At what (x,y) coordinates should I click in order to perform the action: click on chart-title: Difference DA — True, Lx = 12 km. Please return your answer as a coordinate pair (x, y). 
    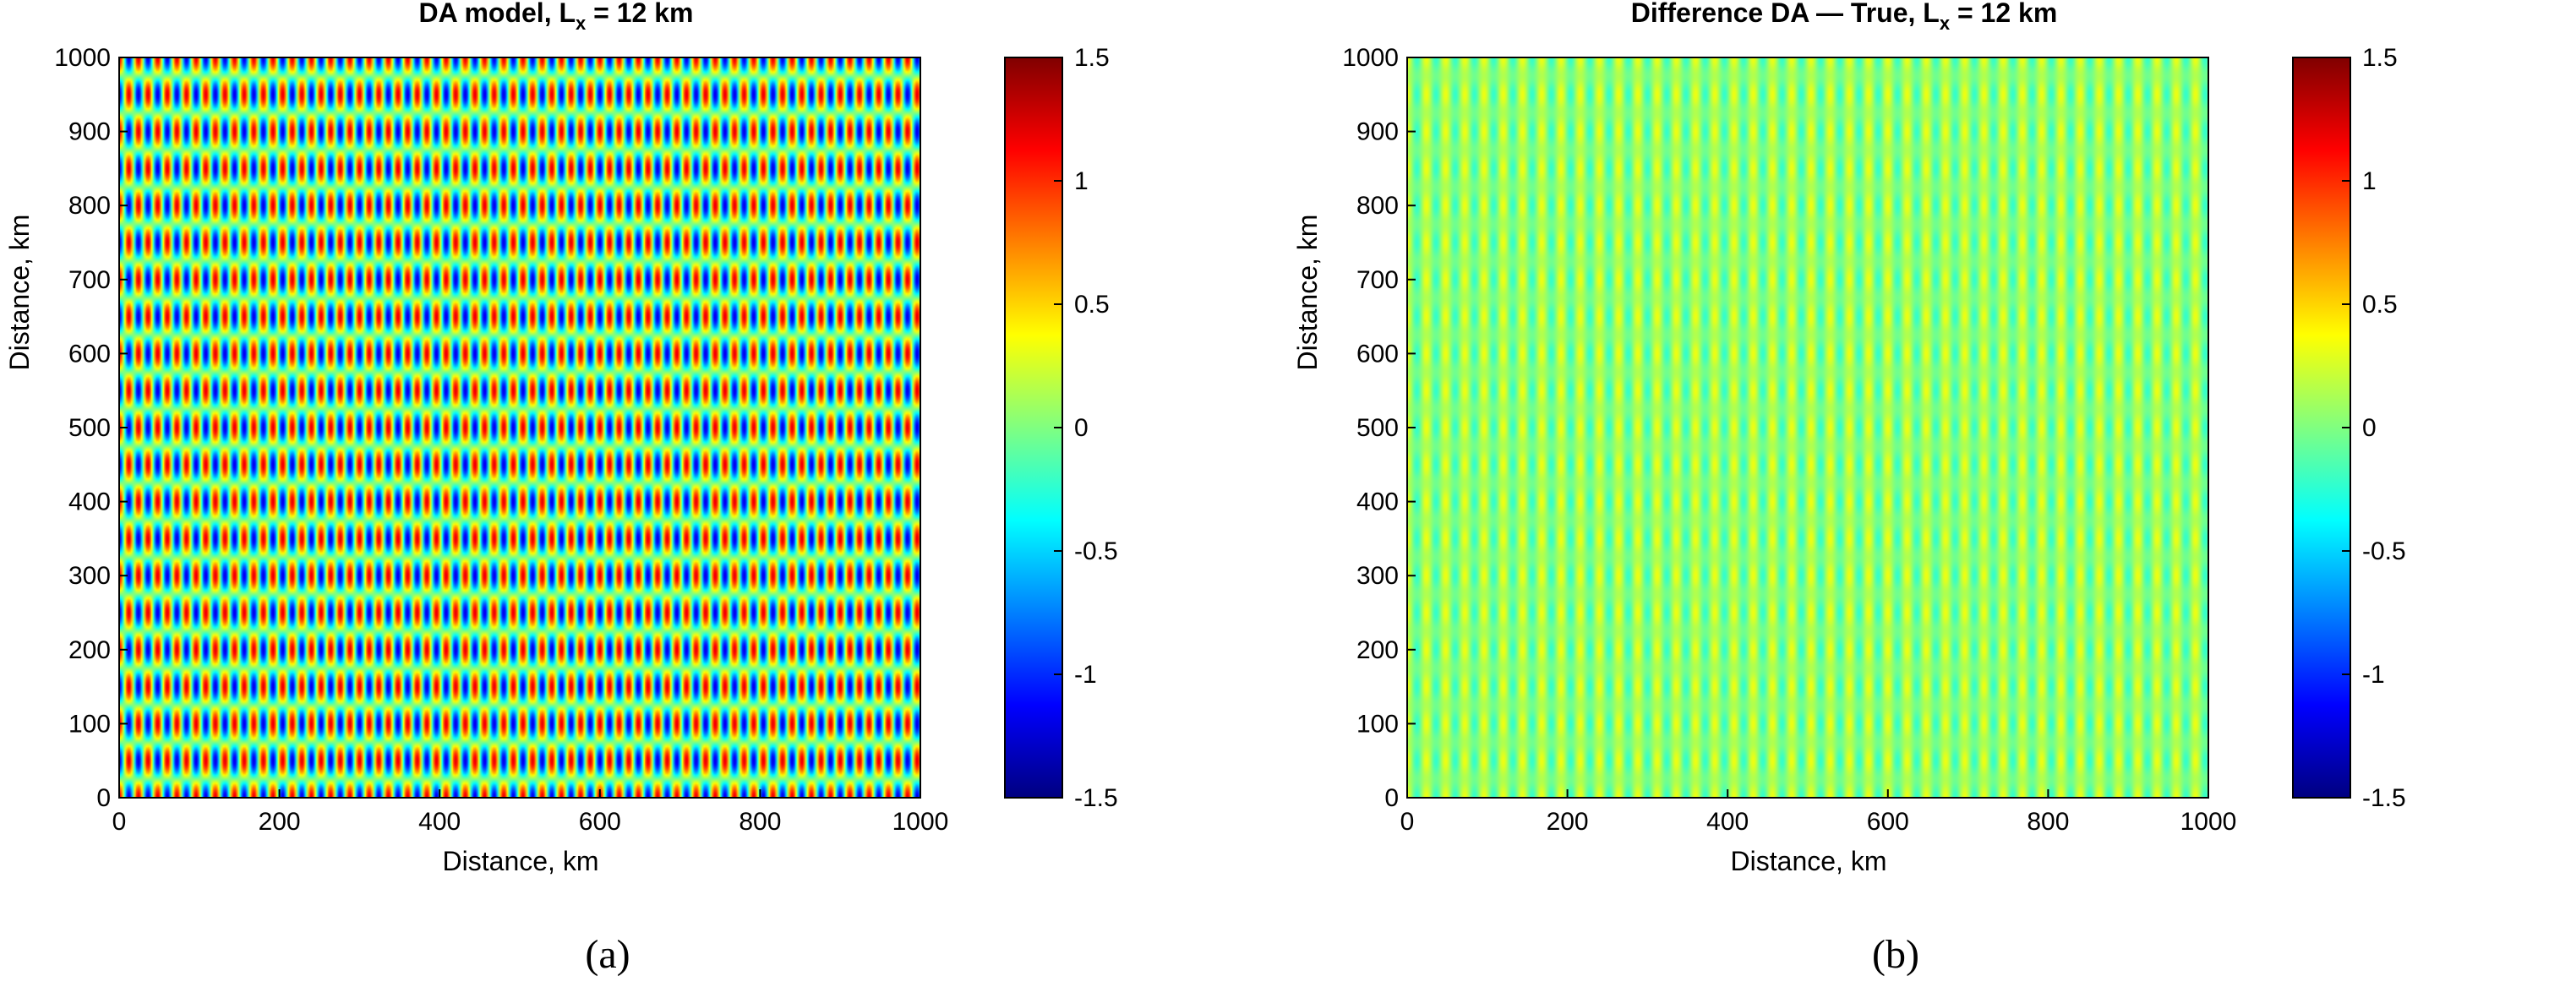
    Looking at the image, I should click on (1844, 17).